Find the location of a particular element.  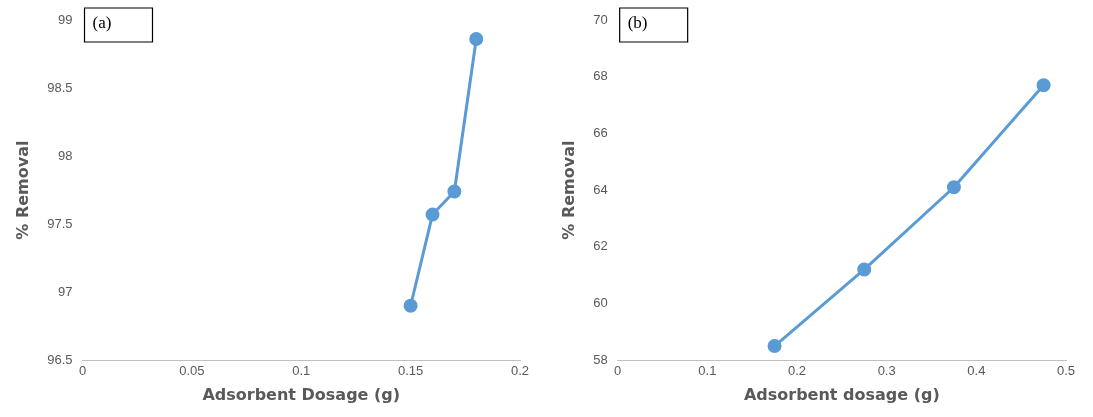

x-tick-label: 0.05 is located at coordinates (192, 370).